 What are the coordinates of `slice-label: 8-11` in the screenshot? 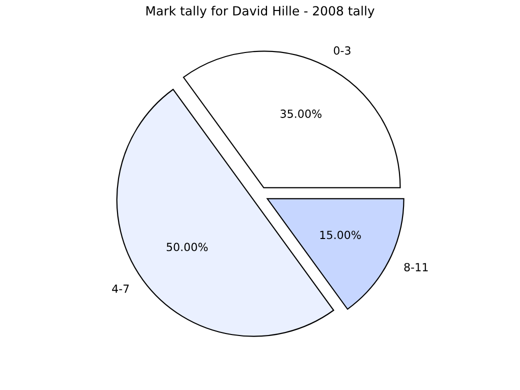 It's located at (416, 267).